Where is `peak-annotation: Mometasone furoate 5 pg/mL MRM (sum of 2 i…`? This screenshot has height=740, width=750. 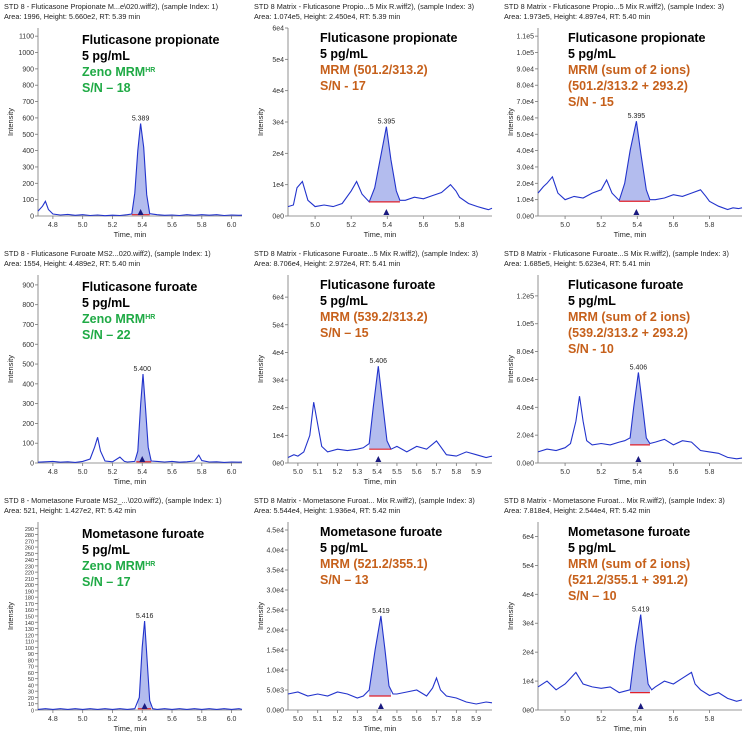
peak-annotation: Mometasone furoate 5 pg/mL MRM (sum of 2 i… is located at coordinates (629, 564).